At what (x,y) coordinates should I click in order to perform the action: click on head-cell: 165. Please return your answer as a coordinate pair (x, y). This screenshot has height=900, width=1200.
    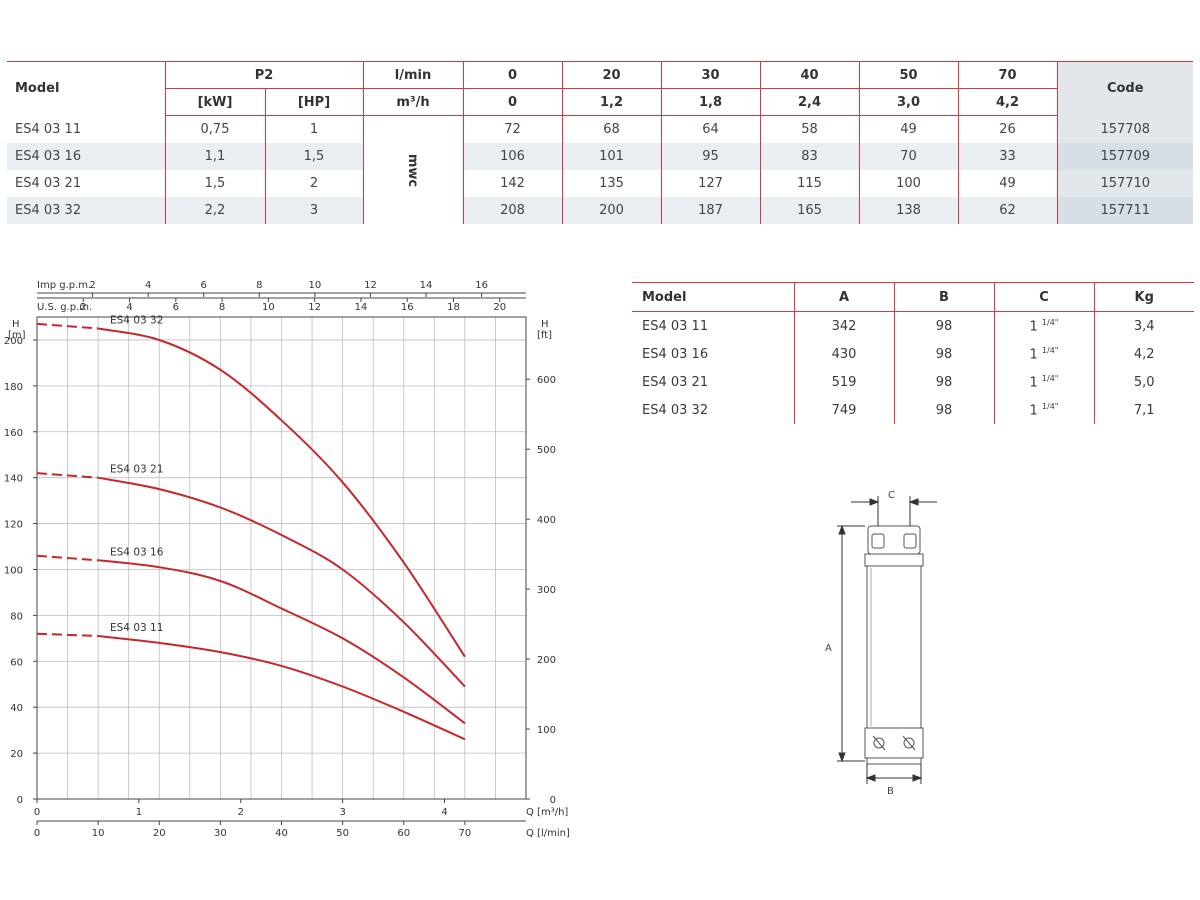
    Looking at the image, I should click on (810, 210).